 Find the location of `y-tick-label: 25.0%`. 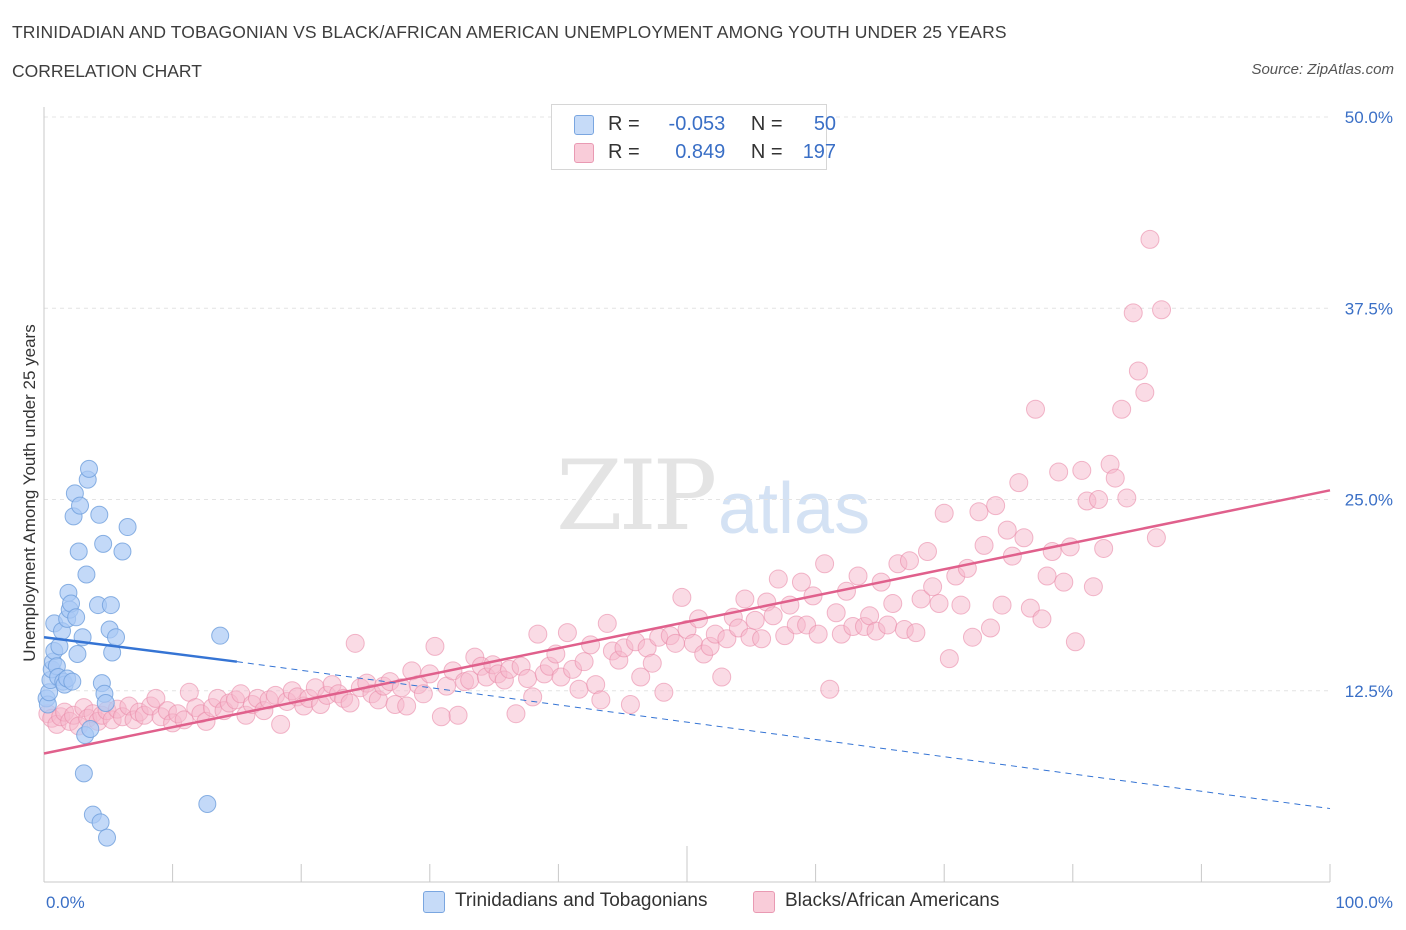

y-tick-label: 25.0% is located at coordinates (1369, 500).